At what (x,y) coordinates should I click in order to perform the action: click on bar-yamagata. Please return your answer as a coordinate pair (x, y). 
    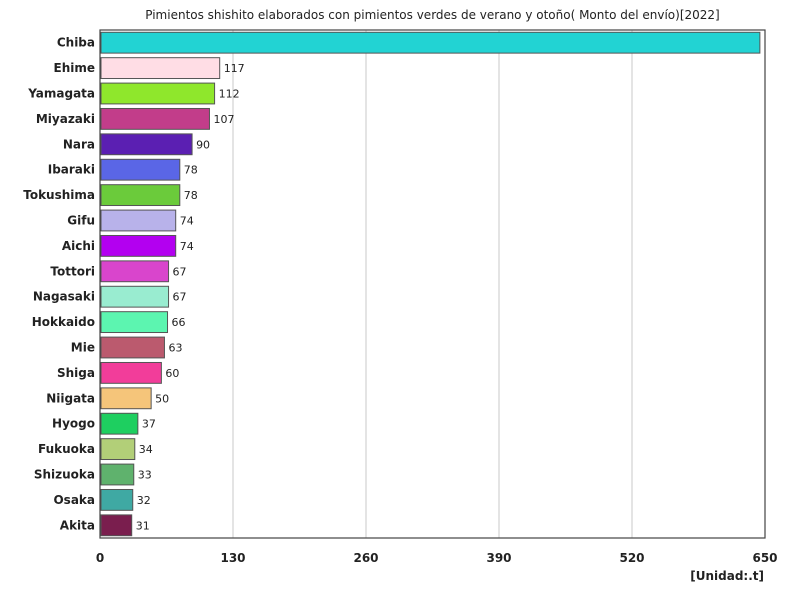
    Looking at the image, I should click on (158, 93).